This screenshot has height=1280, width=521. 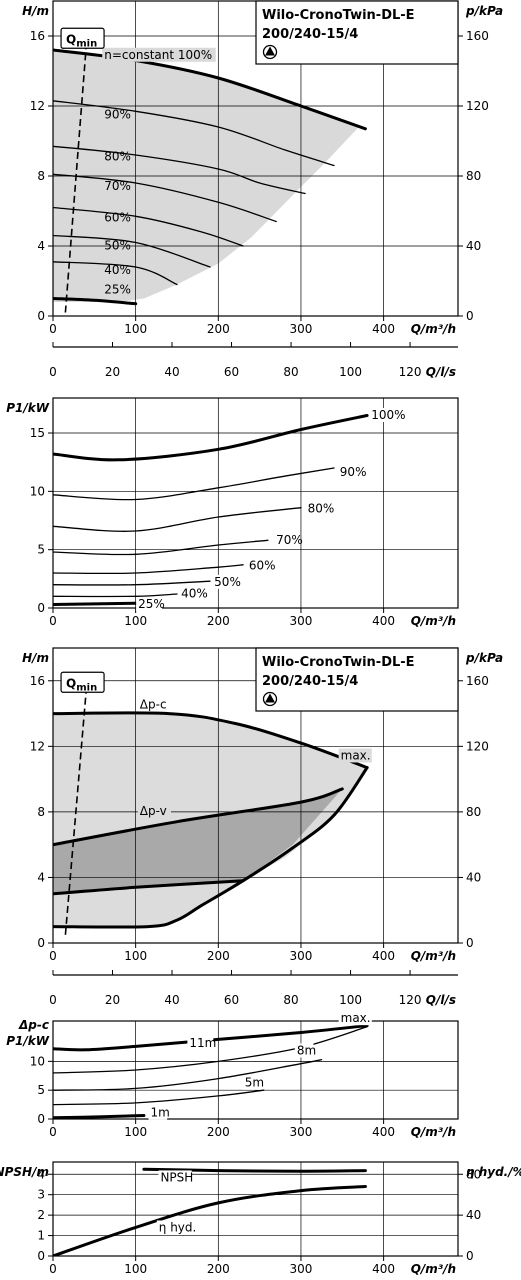 What do you see at coordinates (41, 176) in the screenshot?
I see `y-tick-label: 8` at bounding box center [41, 176].